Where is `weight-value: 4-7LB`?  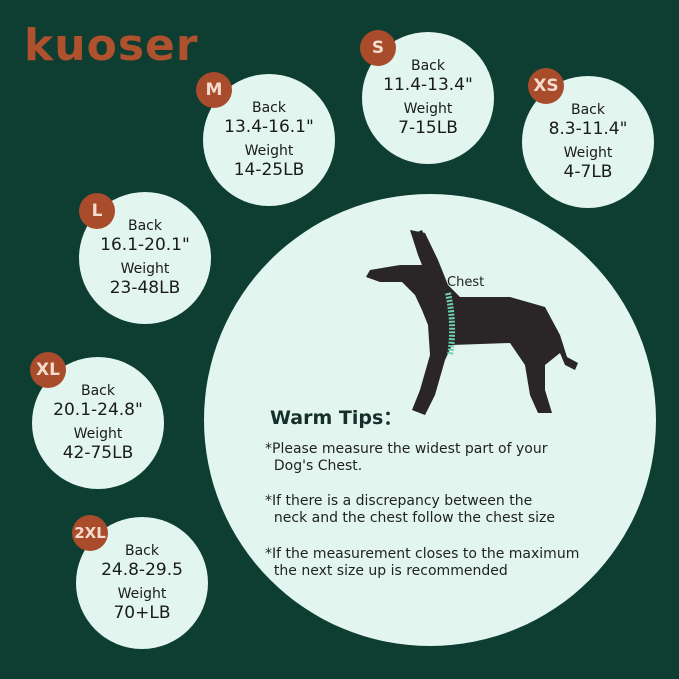
weight-value: 4-7LB is located at coordinates (588, 172).